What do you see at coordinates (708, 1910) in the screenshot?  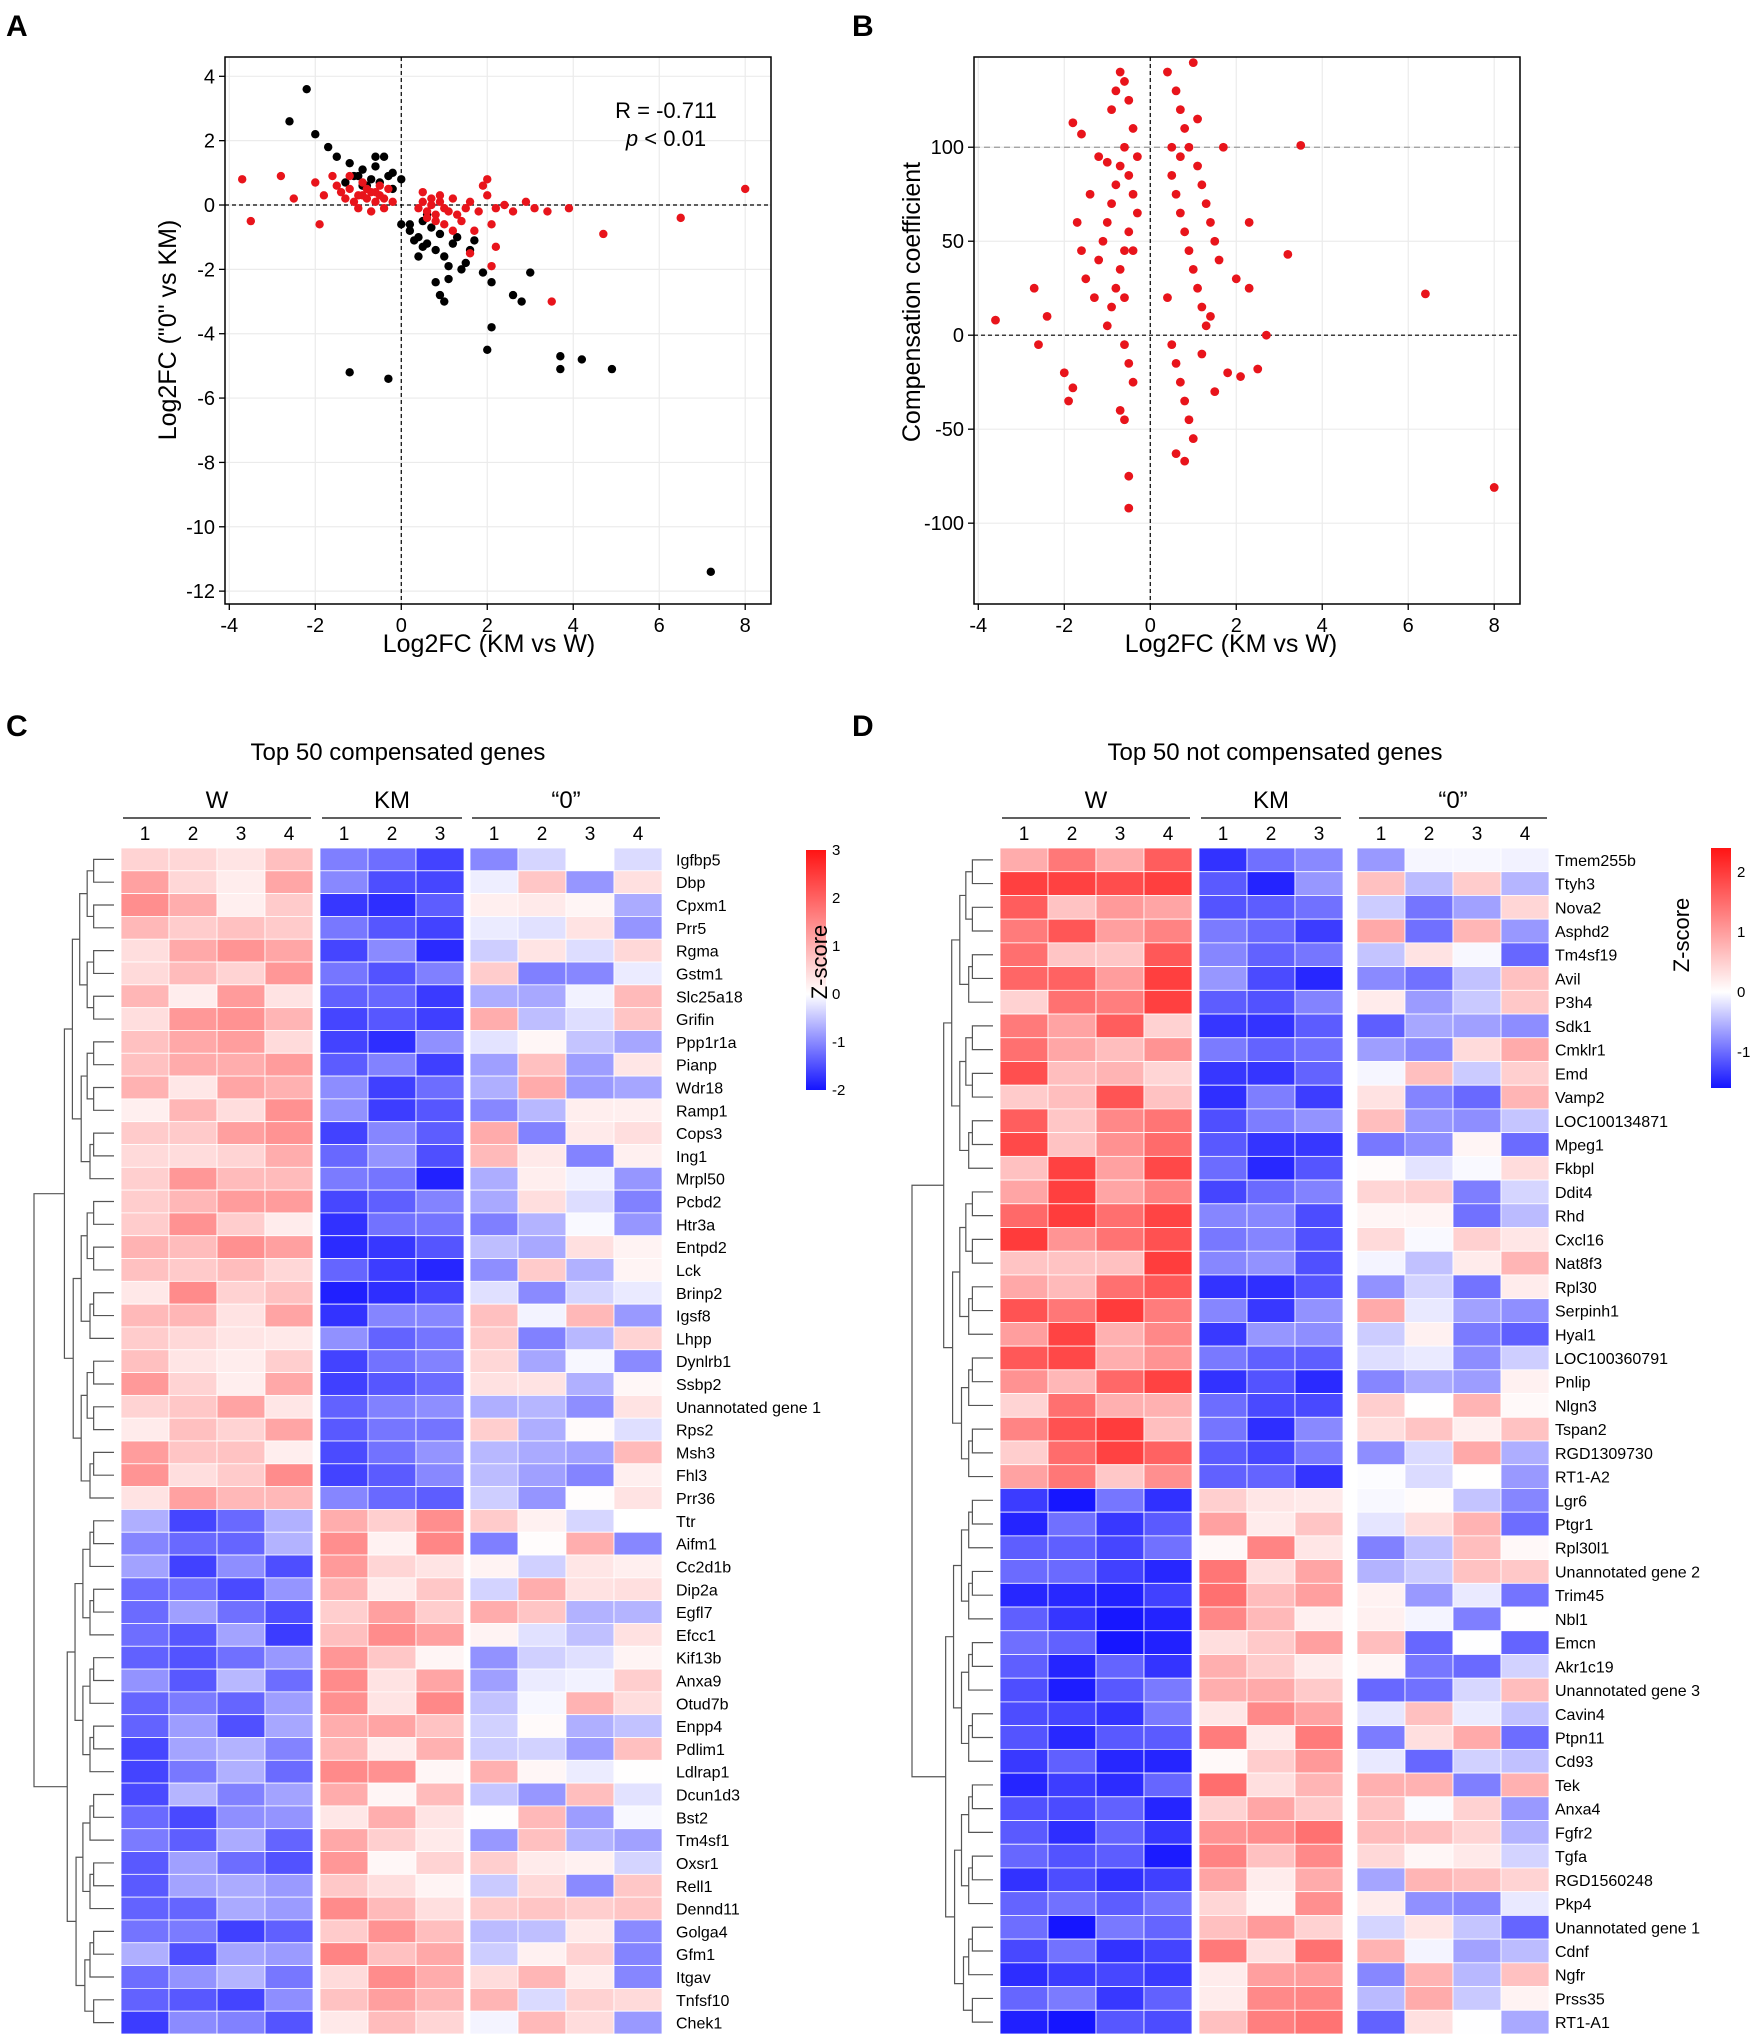 I see `row-label: Dennd11` at bounding box center [708, 1910].